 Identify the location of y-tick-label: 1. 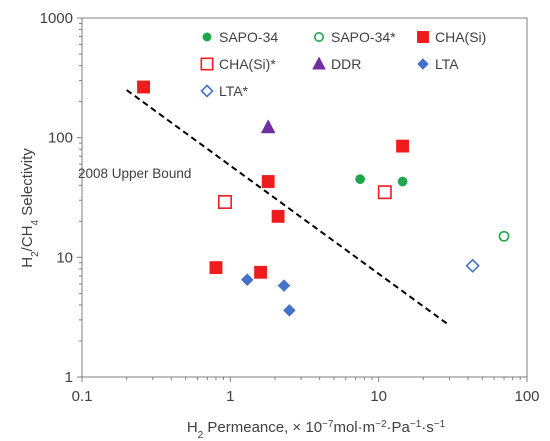
(69, 377).